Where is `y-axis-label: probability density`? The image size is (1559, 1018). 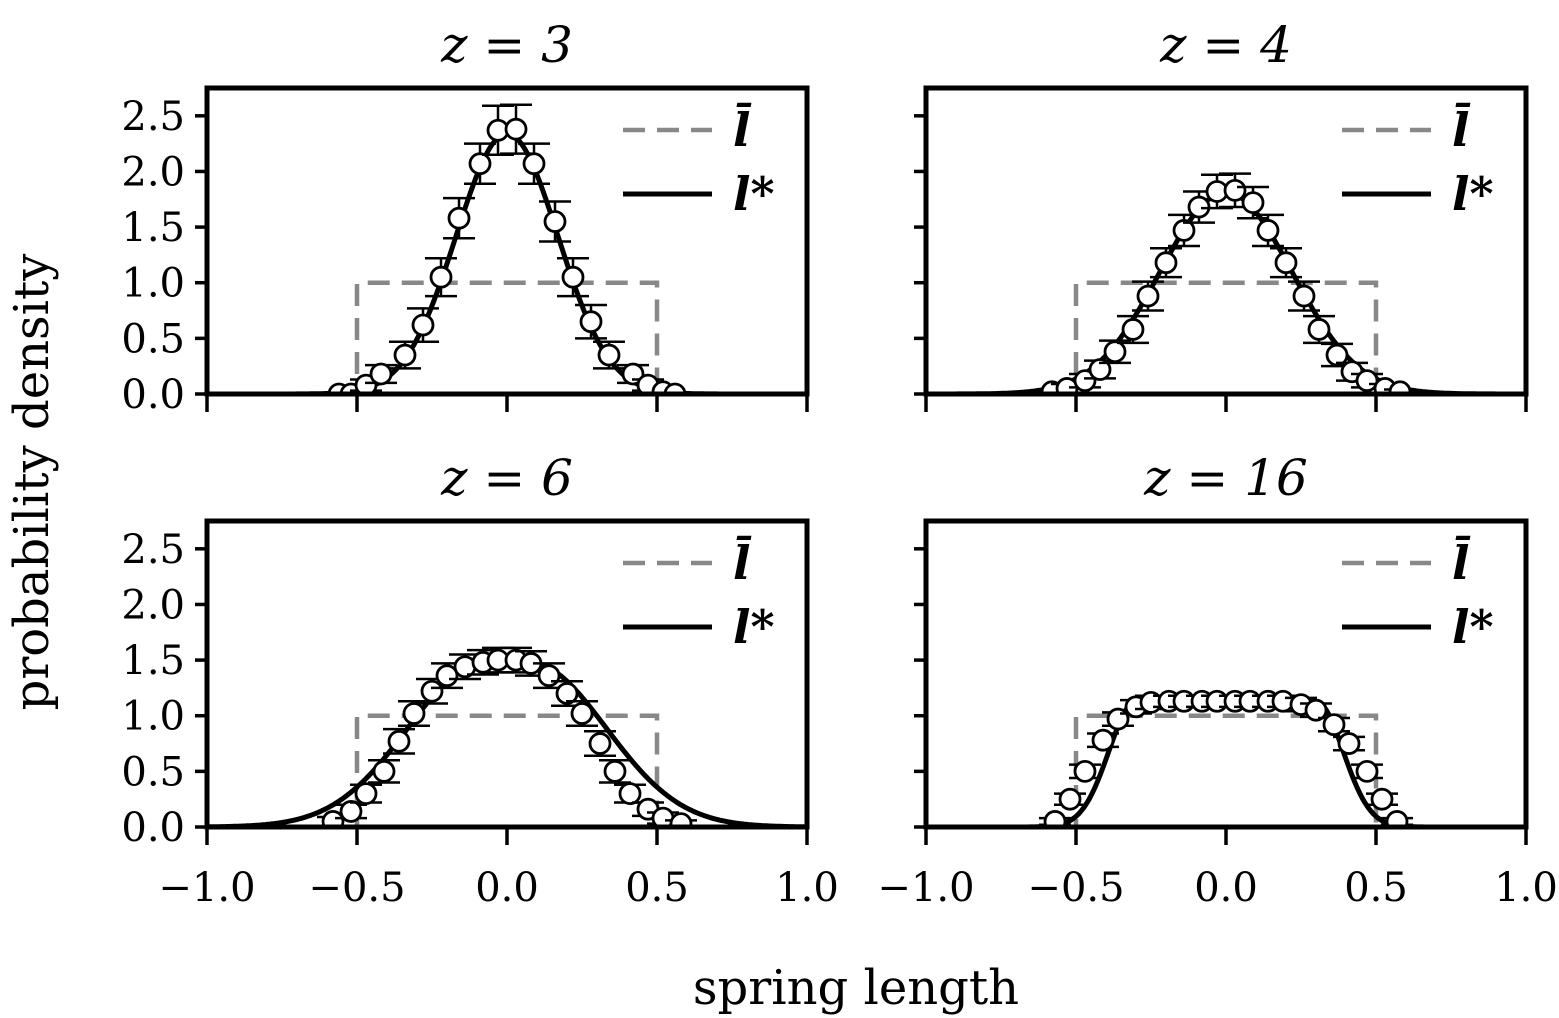 y-axis-label: probability density is located at coordinates (32, 482).